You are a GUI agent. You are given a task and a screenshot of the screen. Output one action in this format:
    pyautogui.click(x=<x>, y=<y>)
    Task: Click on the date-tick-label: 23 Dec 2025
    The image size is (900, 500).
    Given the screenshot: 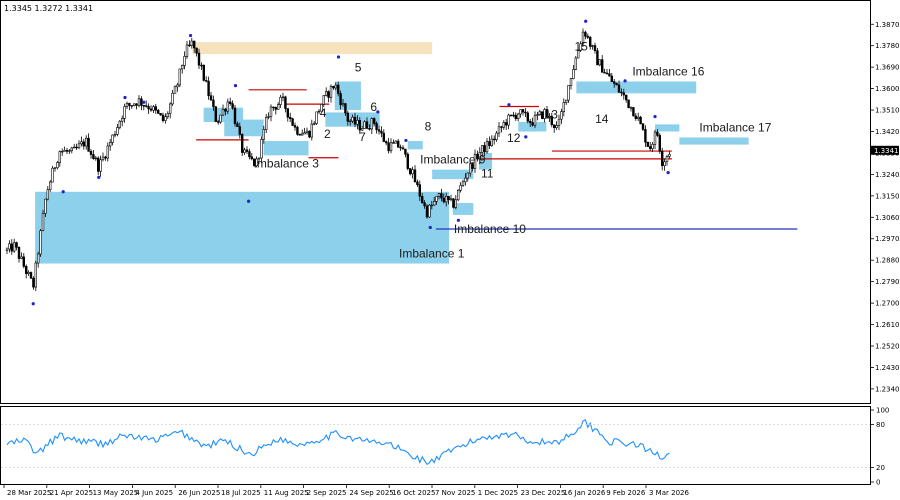 What is the action you would take?
    pyautogui.click(x=543, y=493)
    